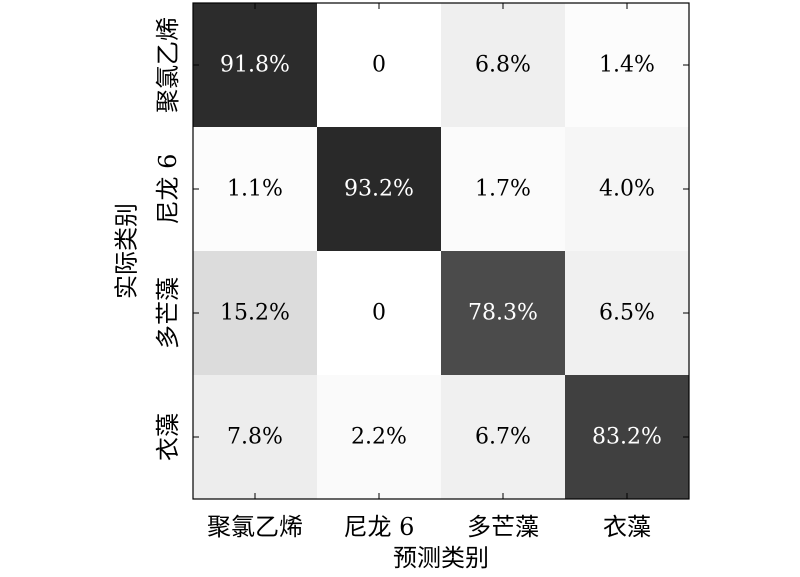 This screenshot has width=800, height=577. I want to click on cell-r1-c2, so click(503, 189).